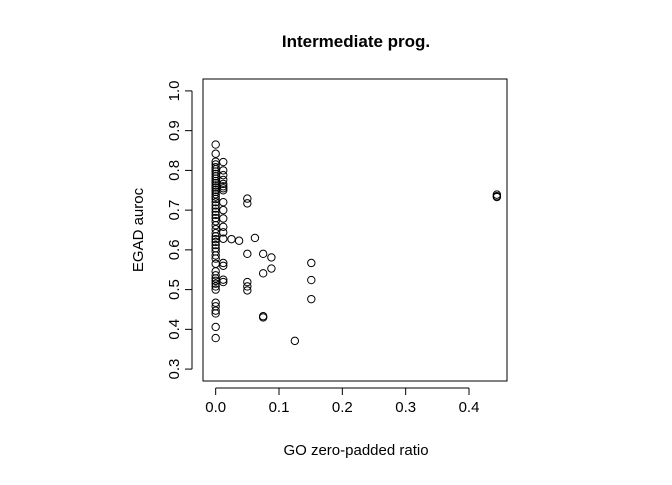  What do you see at coordinates (356, 41) in the screenshot?
I see `chart-title: Intermediate prog.` at bounding box center [356, 41].